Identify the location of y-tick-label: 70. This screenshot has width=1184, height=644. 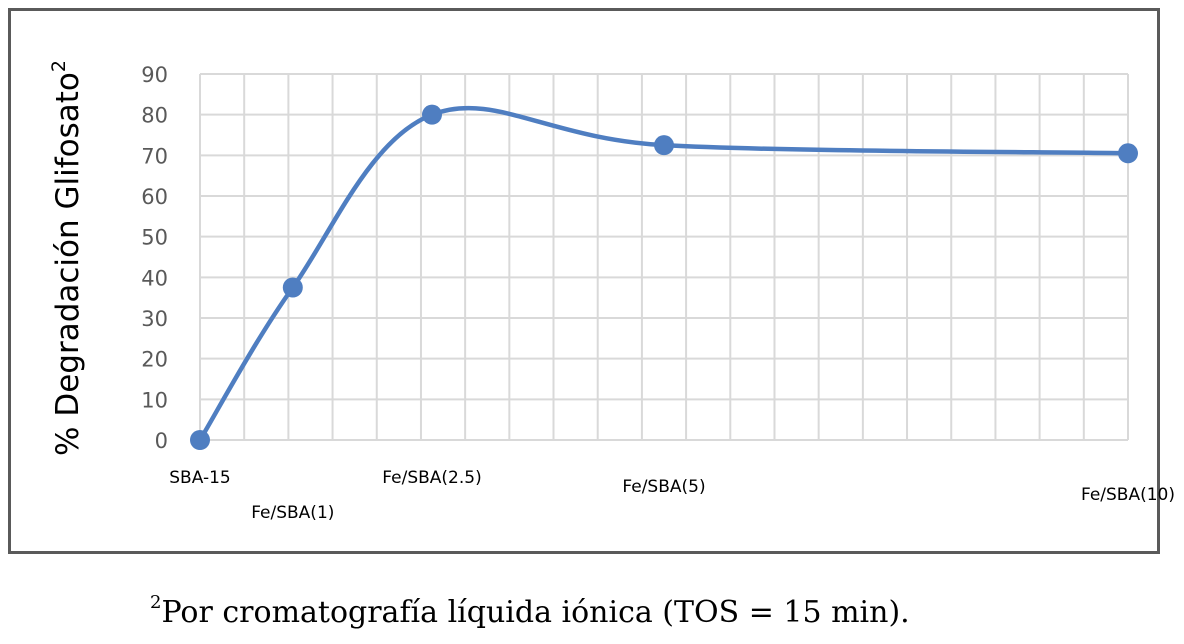
(154, 156).